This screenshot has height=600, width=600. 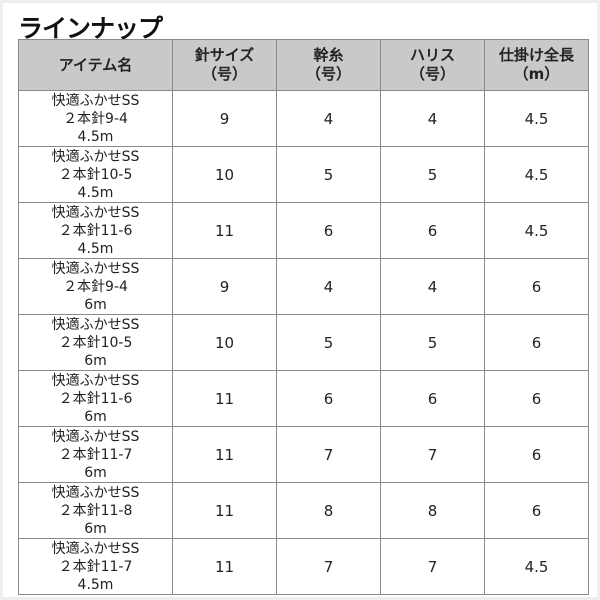 I want to click on item-name-cell: 快適ふかせSS ２本針11-8 6m, so click(x=95, y=510).